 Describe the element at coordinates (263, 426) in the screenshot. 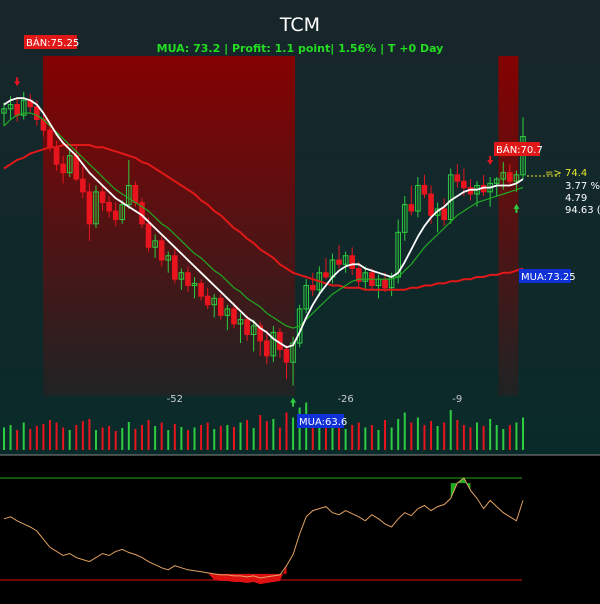

I see `volume-bars` at that location.